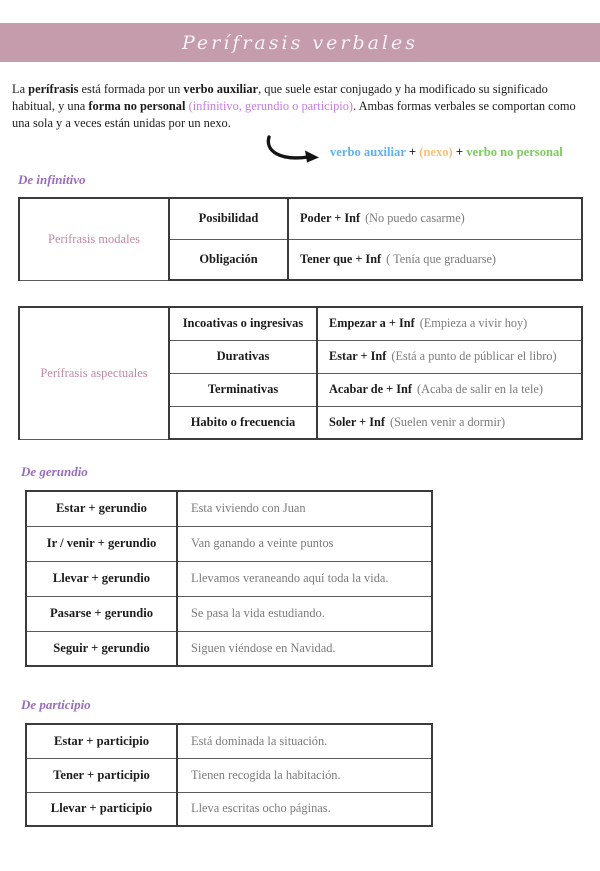 The width and height of the screenshot is (600, 871). What do you see at coordinates (436, 152) in the screenshot?
I see `formula-nexo: (nexo)` at bounding box center [436, 152].